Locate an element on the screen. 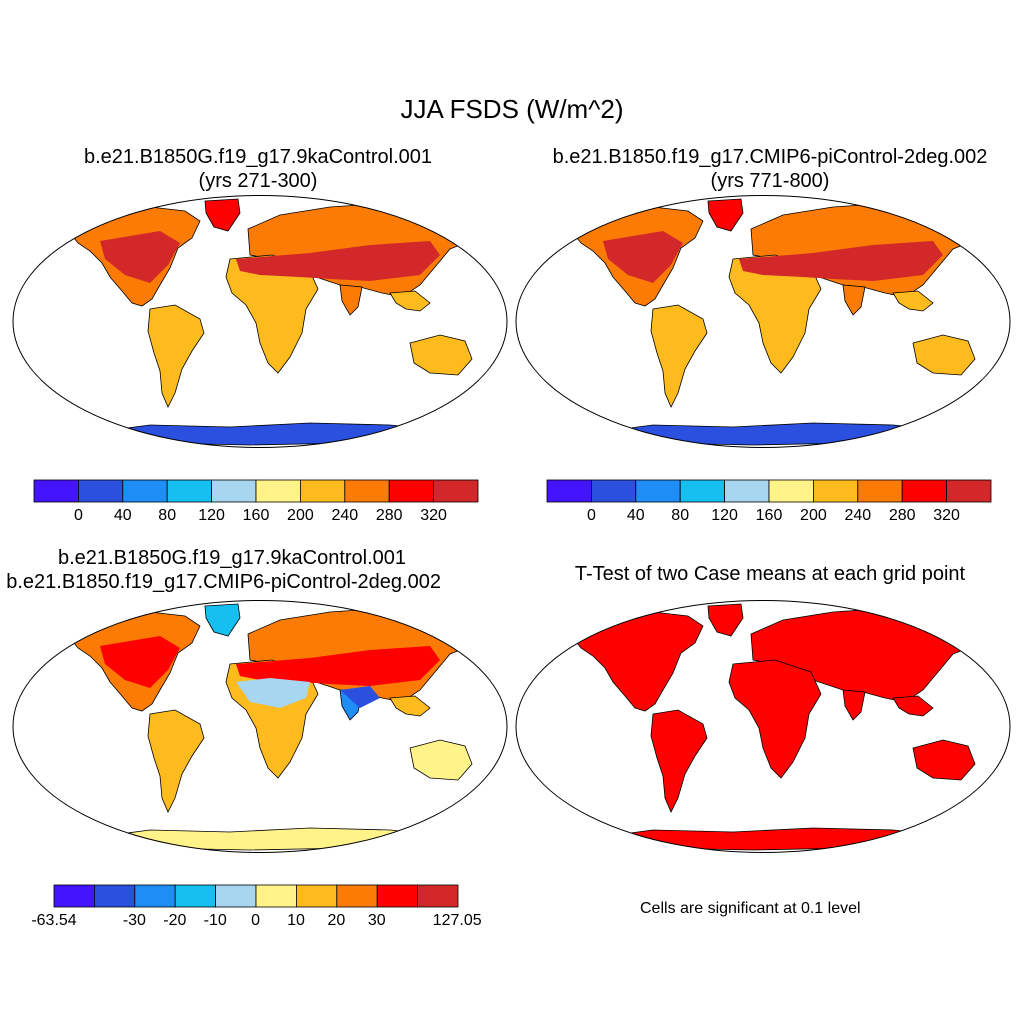 Image resolution: width=1024 pixels, height=1024 pixels. p3-seAsia-region is located at coordinates (410, 706).